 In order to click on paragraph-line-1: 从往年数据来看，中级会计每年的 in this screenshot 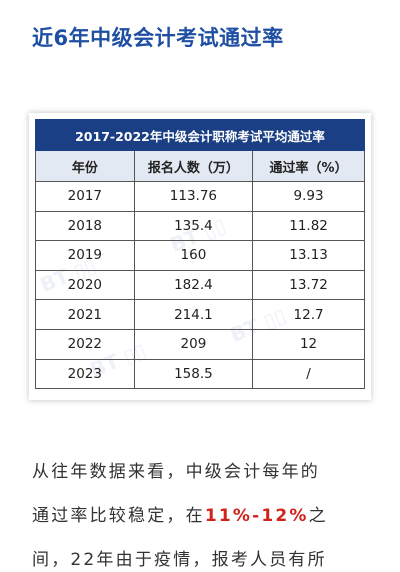, I will do `click(176, 472)`.